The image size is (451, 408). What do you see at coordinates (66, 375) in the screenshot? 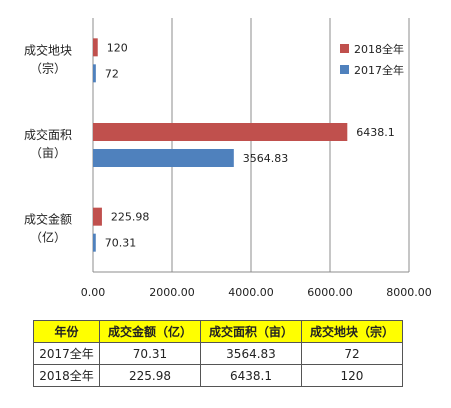
I see `cell-year: 2018全年` at bounding box center [66, 375].